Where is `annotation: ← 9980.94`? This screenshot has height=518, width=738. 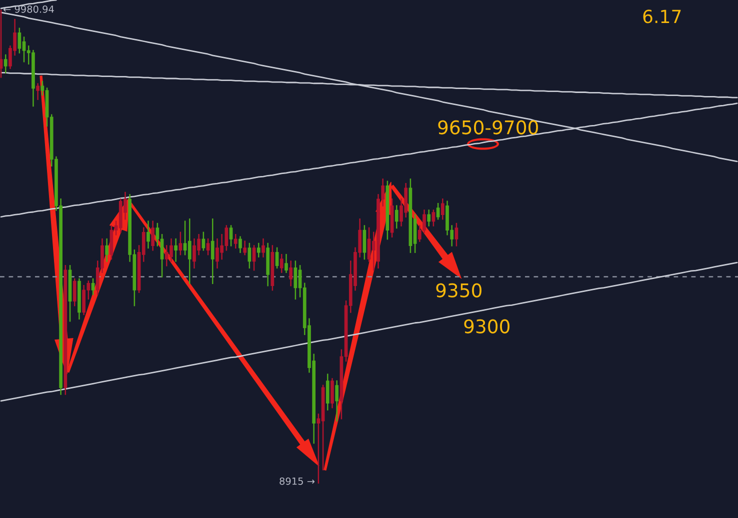 annotation: ← 9980.94 is located at coordinates (28, 9).